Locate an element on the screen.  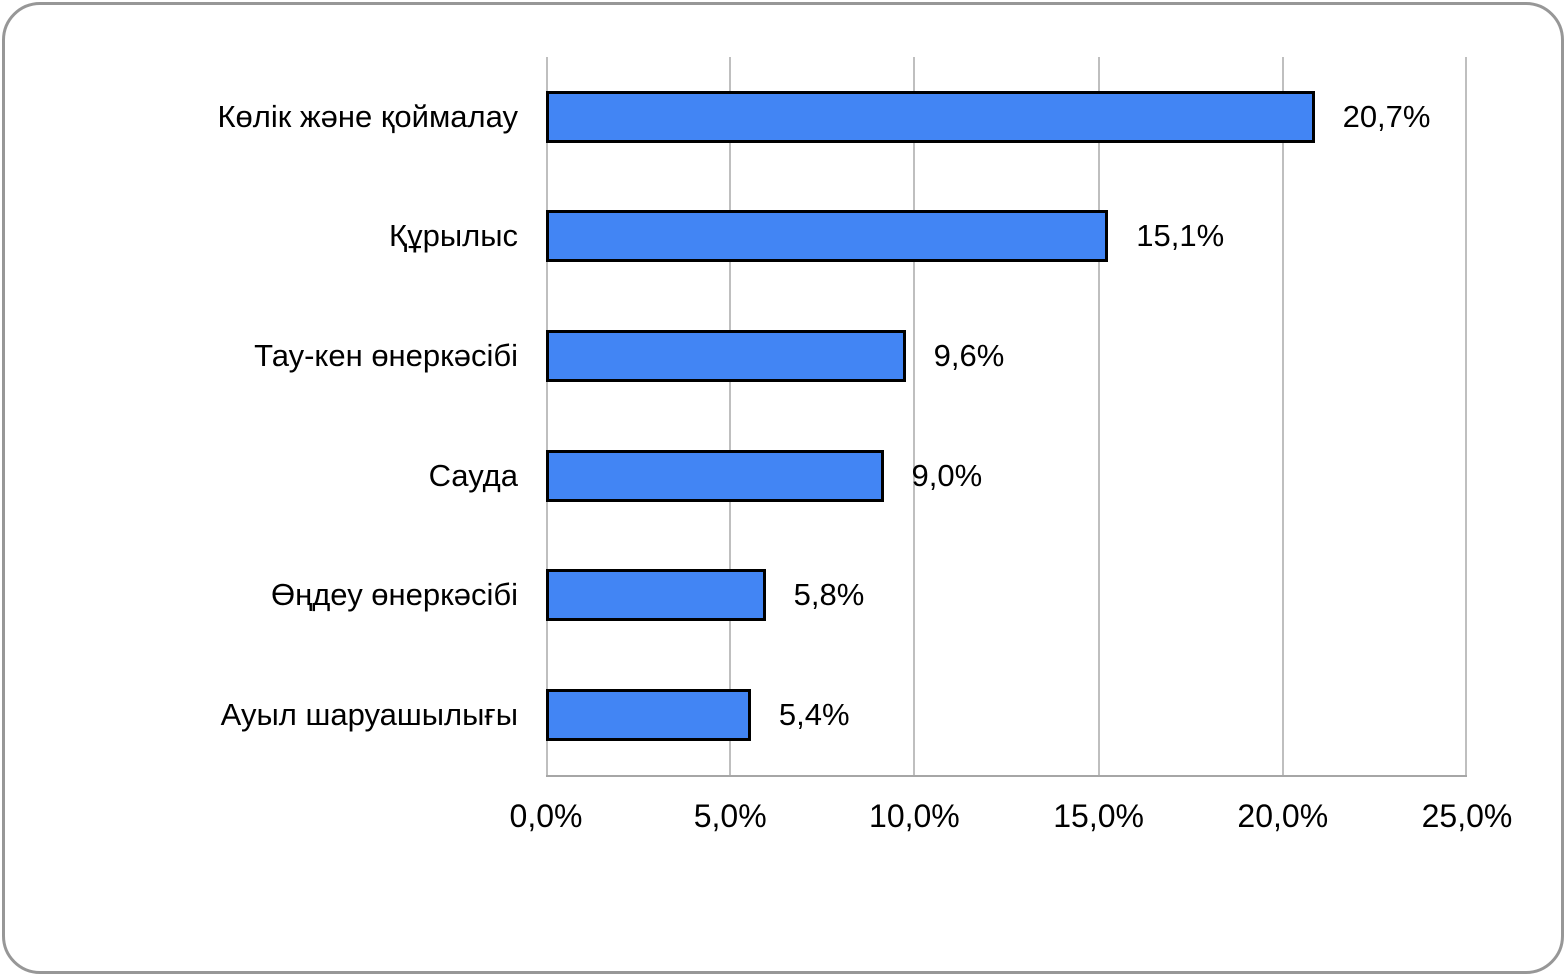
bar-row: 20,7% is located at coordinates (1006, 117).